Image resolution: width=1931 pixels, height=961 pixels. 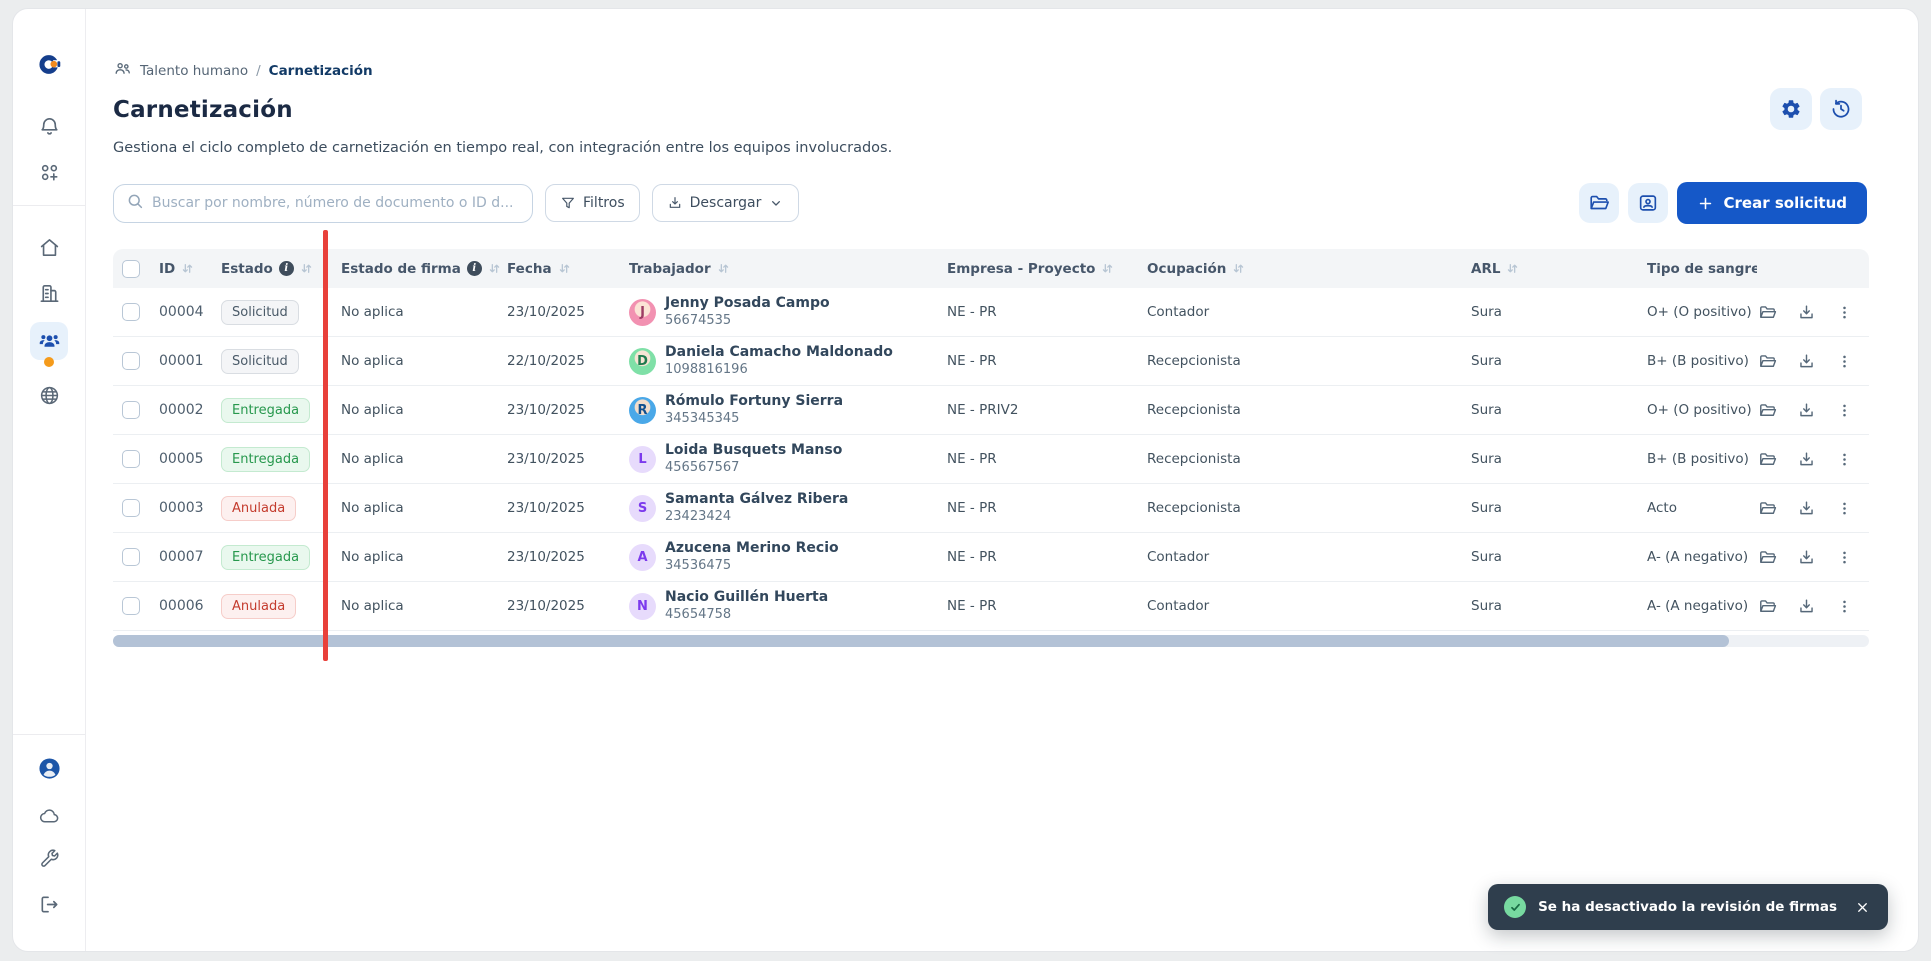 I want to click on breadcrumb-section: Talento humano, so click(x=194, y=70).